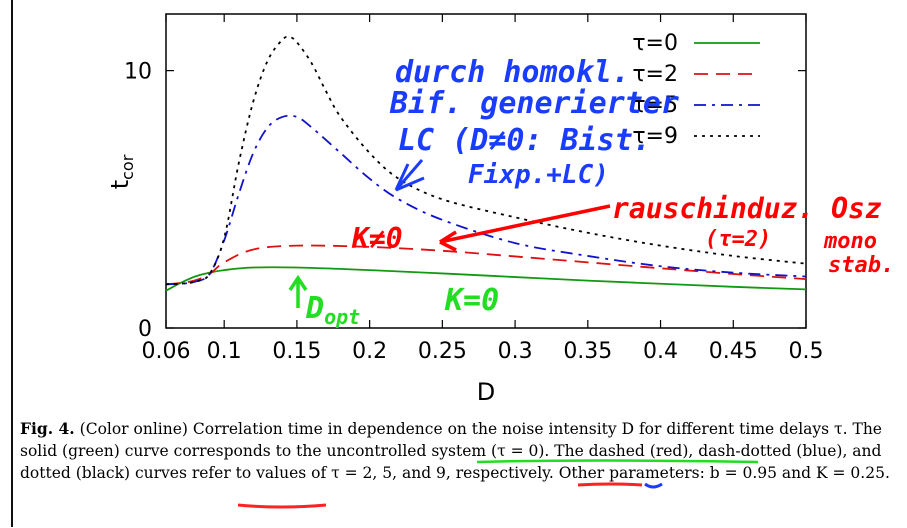 The image size is (907, 528). What do you see at coordinates (617, 461) in the screenshot?
I see `green-underline` at bounding box center [617, 461].